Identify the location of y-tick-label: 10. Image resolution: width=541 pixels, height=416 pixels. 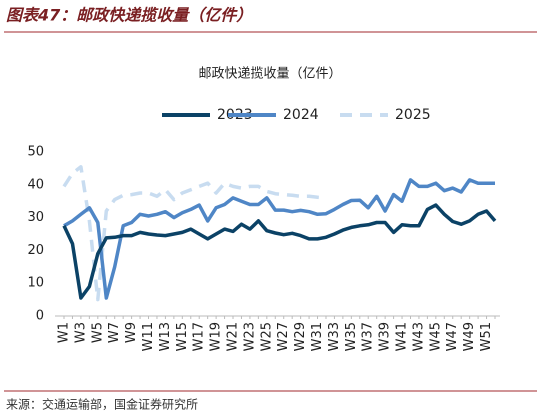
(35, 283).